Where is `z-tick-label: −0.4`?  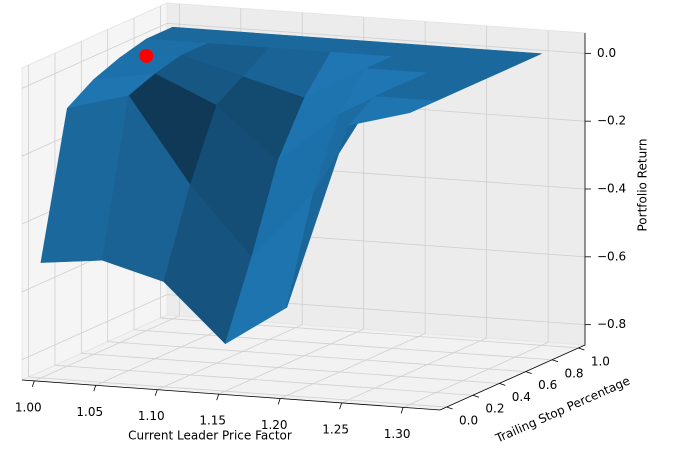 z-tick-label: −0.4 is located at coordinates (611, 189).